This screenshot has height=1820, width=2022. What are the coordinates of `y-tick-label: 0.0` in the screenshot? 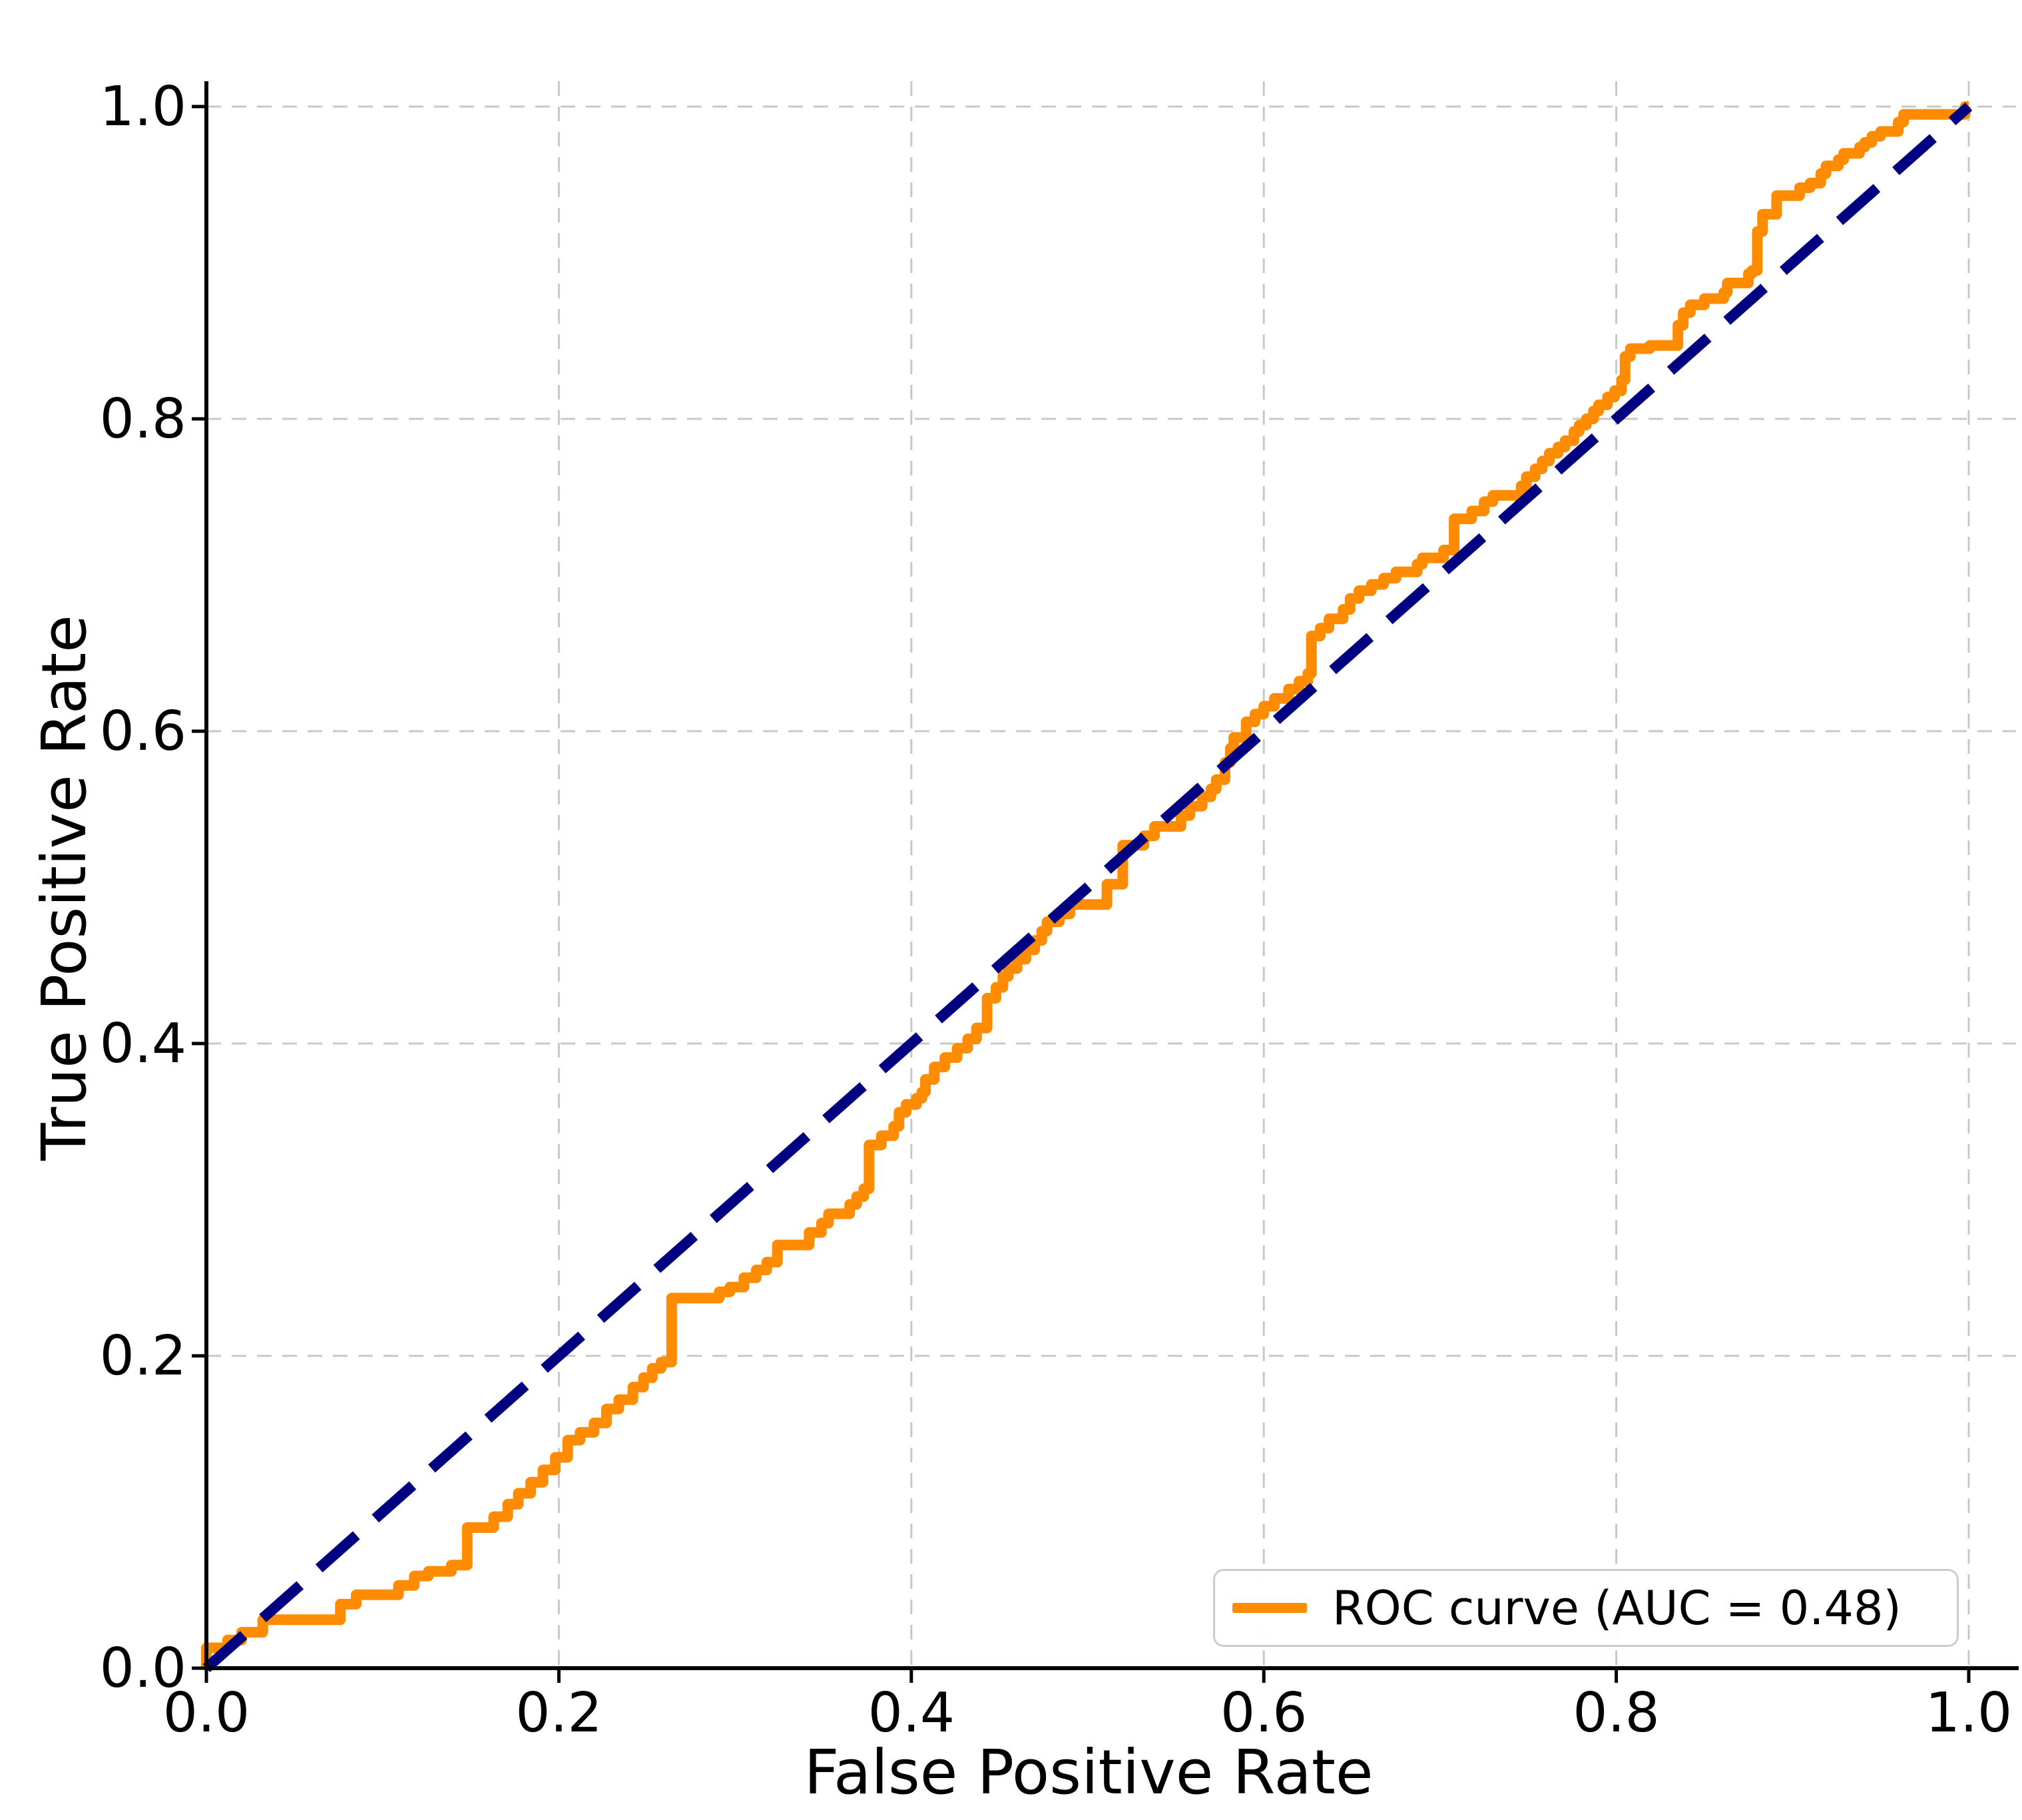 It's located at (143, 1668).